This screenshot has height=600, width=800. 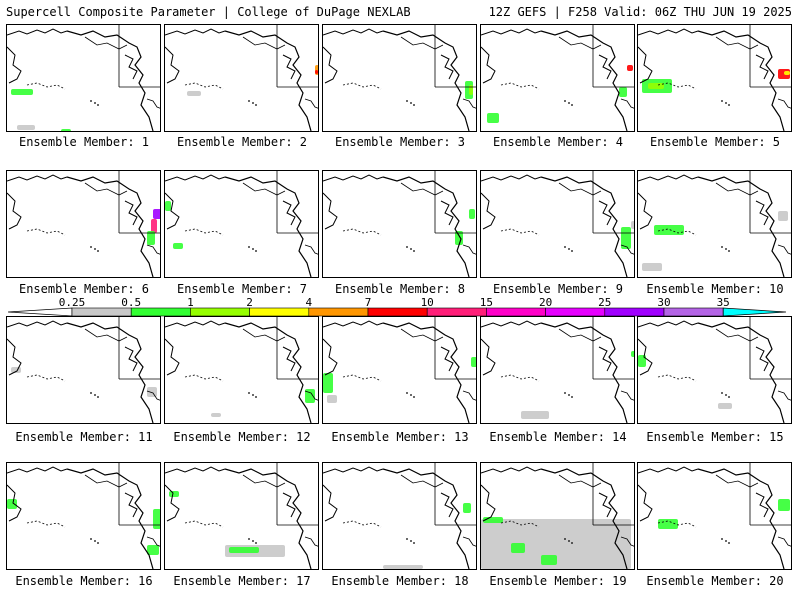 What do you see at coordinates (249, 302) in the screenshot?
I see `colorbar-tick-label: 2` at bounding box center [249, 302].